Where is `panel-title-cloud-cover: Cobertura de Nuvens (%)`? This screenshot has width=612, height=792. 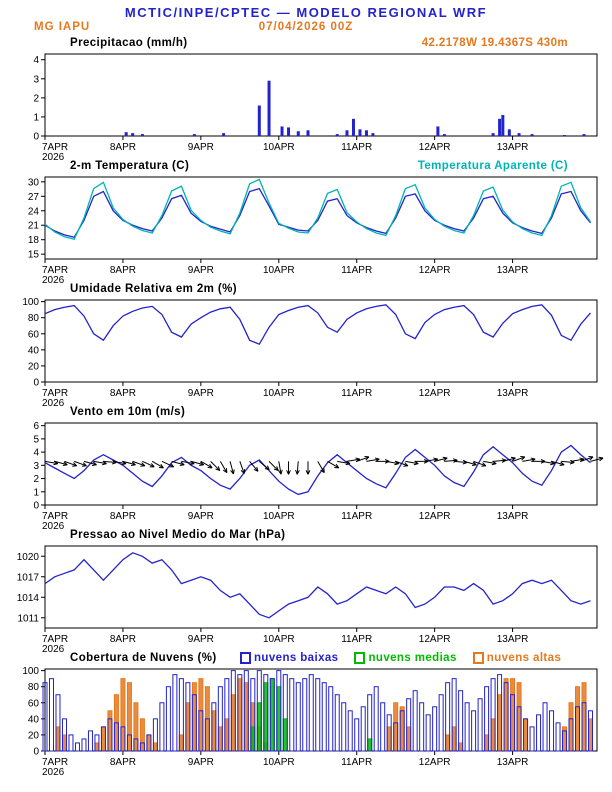
panel-title-cloud-cover: Cobertura de Nuvens (%) is located at coordinates (143, 658).